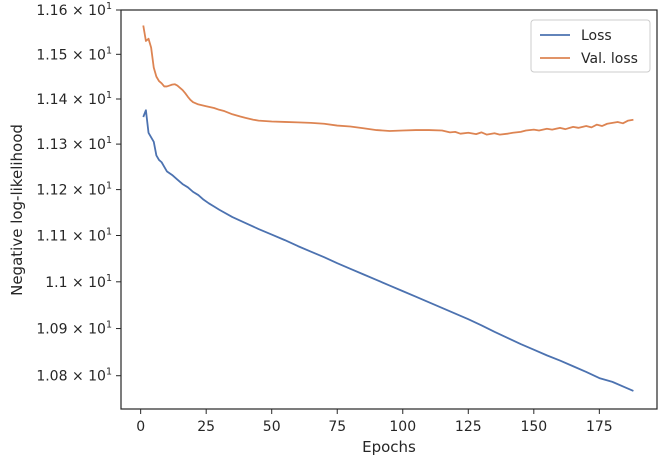 This screenshot has width=667, height=465. I want to click on x-axis-ticks: 0 25 50 75 100 125 150 175, so click(374, 422).